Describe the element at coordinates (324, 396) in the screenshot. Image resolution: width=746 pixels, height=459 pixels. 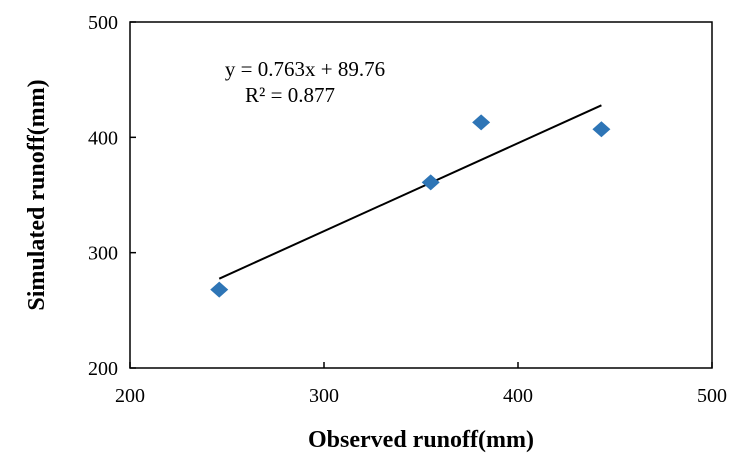
I see `x-tick-label: 300` at that location.